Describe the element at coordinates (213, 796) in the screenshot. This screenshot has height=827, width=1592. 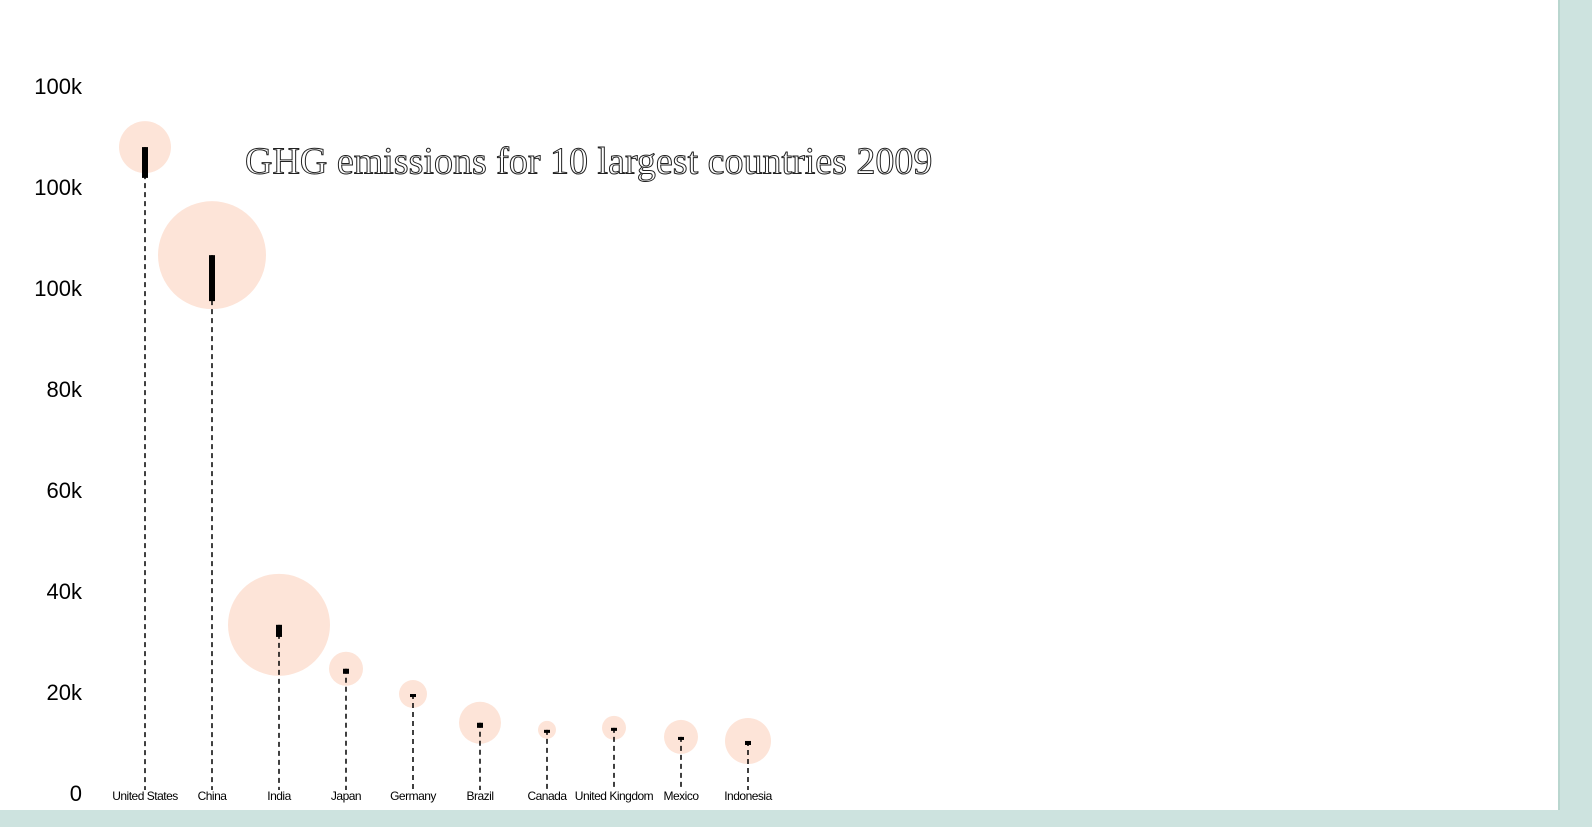
I see `x-tick-label: China` at that location.